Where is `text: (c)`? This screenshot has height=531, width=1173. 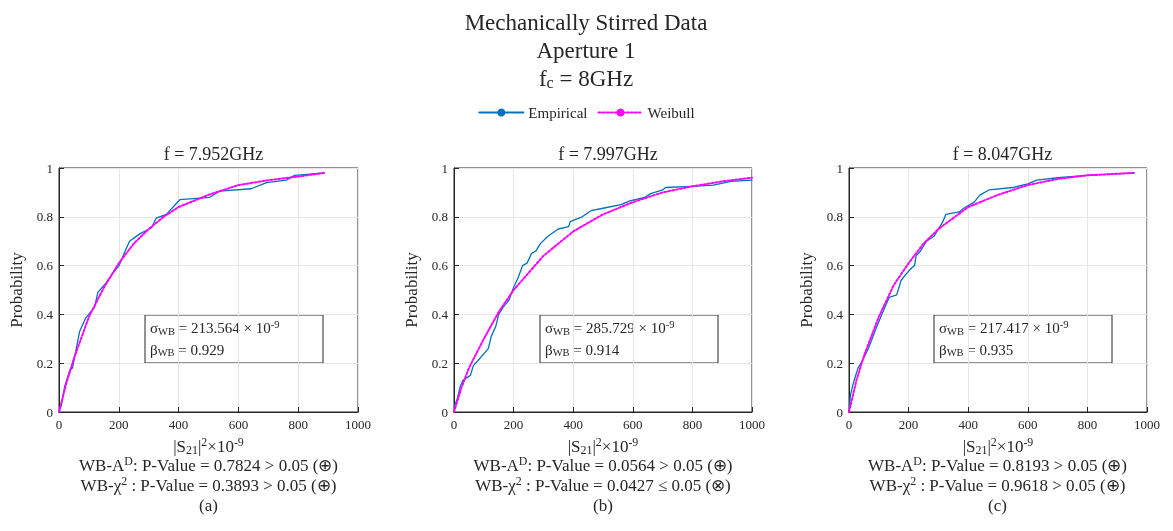
text: (c) is located at coordinates (997, 505).